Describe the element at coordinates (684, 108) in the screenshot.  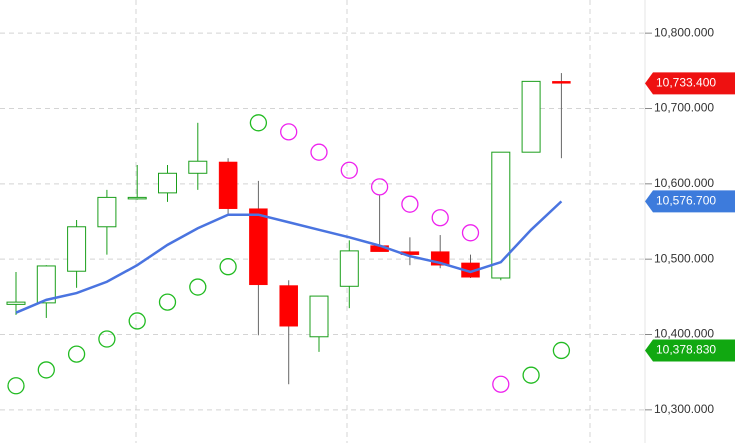
I see `y-tick-label: 10,700.000` at that location.